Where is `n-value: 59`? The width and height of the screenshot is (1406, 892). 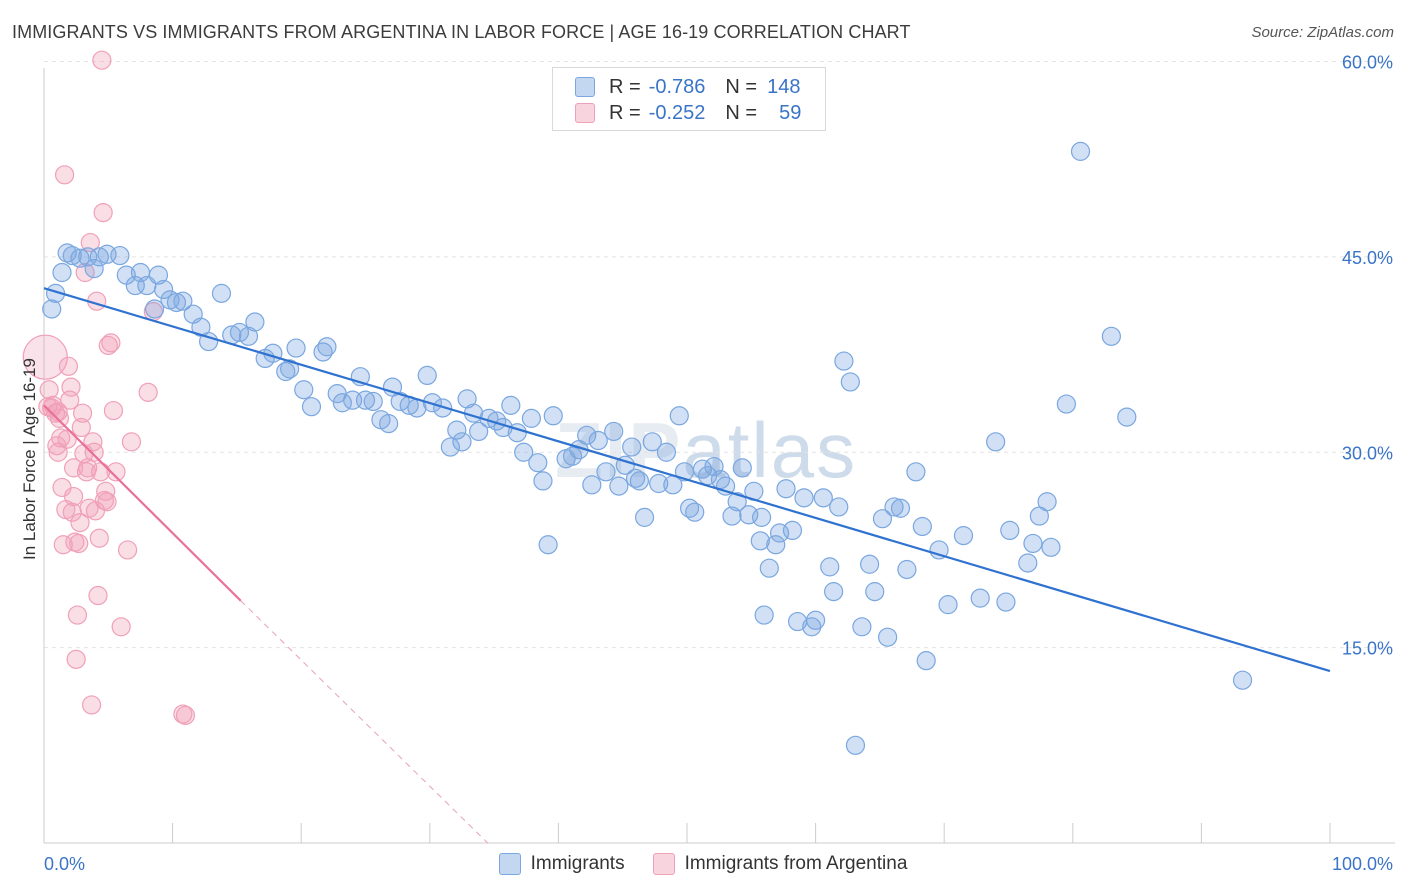 n-value: 59 is located at coordinates (790, 112).